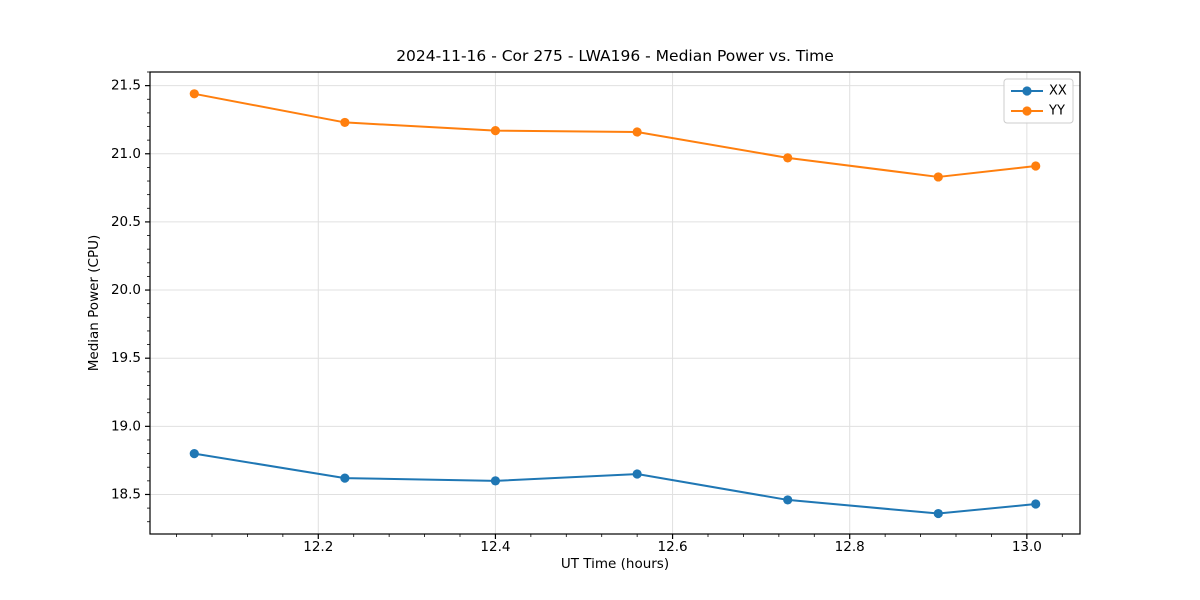 Image resolution: width=1200 pixels, height=600 pixels. What do you see at coordinates (126, 290) in the screenshot?
I see `y-tick-label: 20.0` at bounding box center [126, 290].